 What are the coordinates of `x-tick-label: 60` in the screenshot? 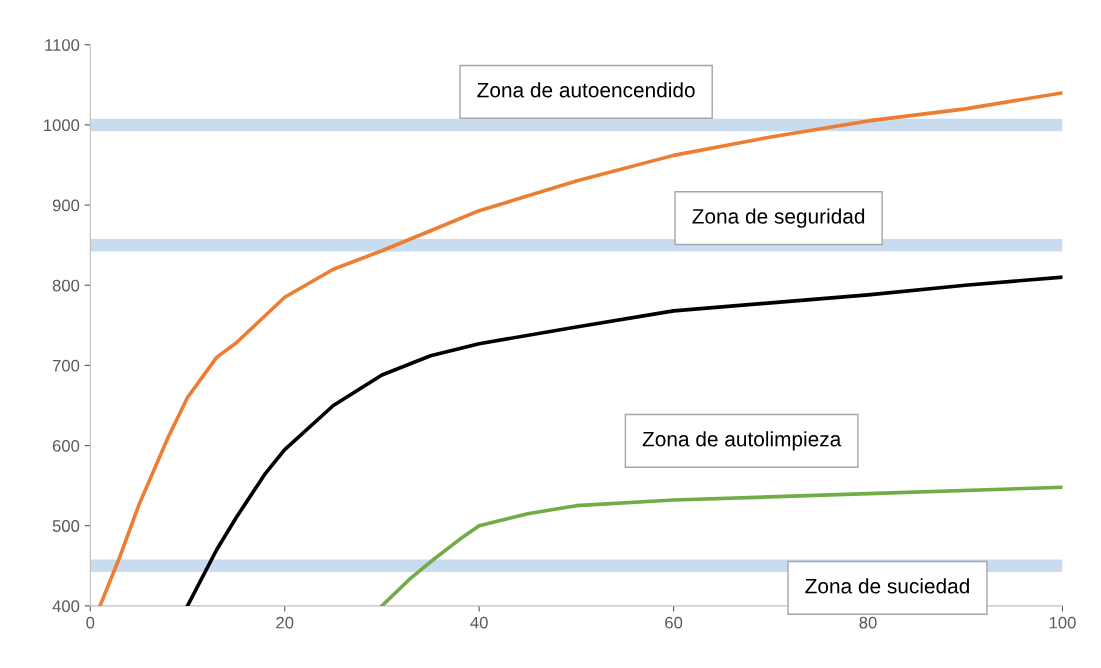 It's located at (674, 622).